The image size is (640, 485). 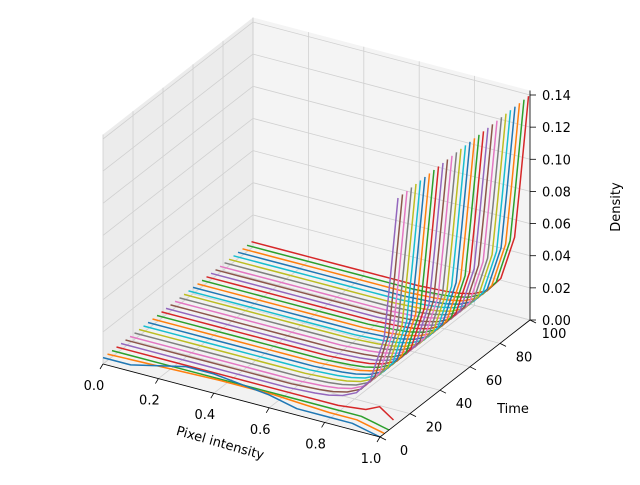 I want to click on y-tick-label: 100, so click(x=554, y=334).